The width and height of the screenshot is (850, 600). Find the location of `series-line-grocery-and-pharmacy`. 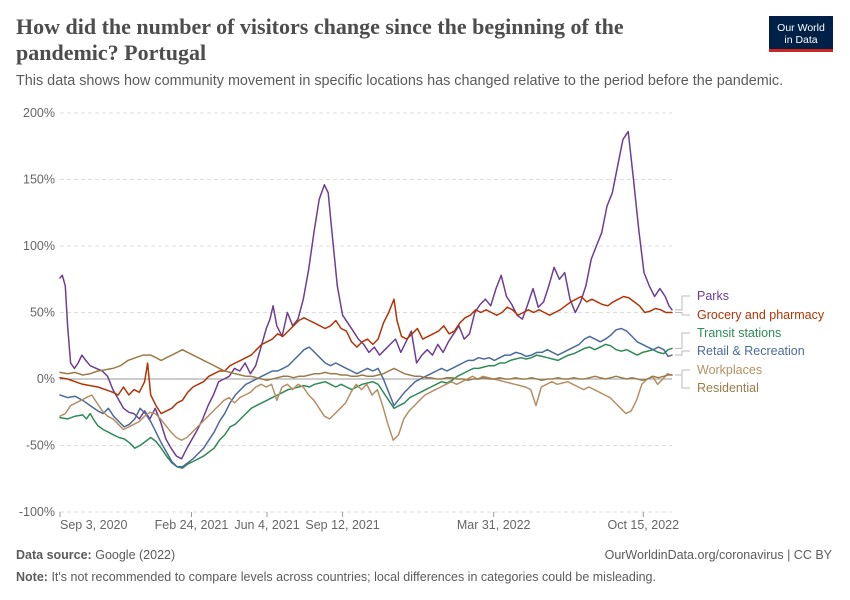

series-line-grocery-and-pharmacy is located at coordinates (366, 355).